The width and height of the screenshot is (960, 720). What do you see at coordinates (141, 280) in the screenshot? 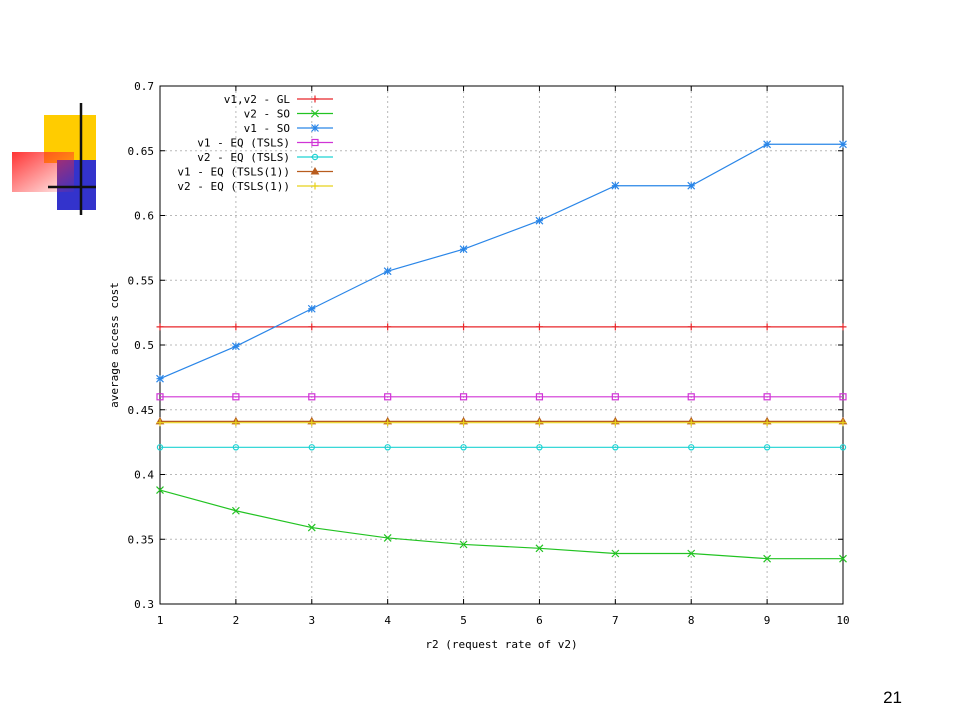
I see `y-tick-label: 0.55` at bounding box center [141, 280].